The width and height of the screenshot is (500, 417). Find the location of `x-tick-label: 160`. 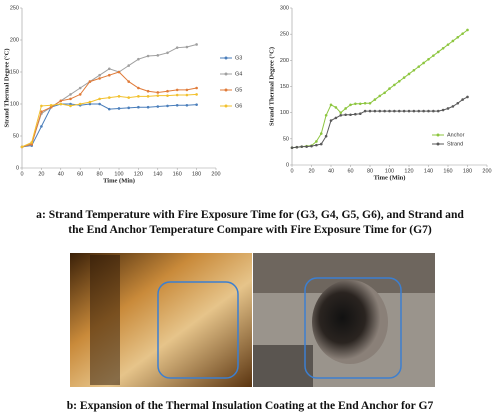

x-tick-label: 160 is located at coordinates (447, 171).